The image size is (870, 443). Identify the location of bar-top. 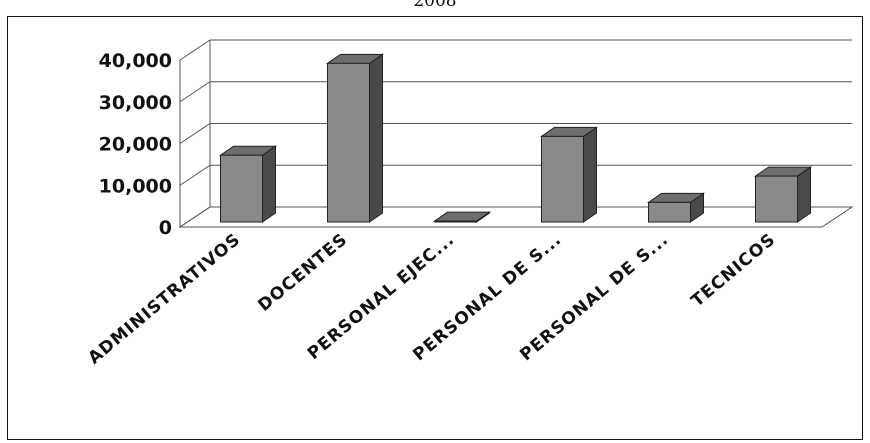
(462, 216).